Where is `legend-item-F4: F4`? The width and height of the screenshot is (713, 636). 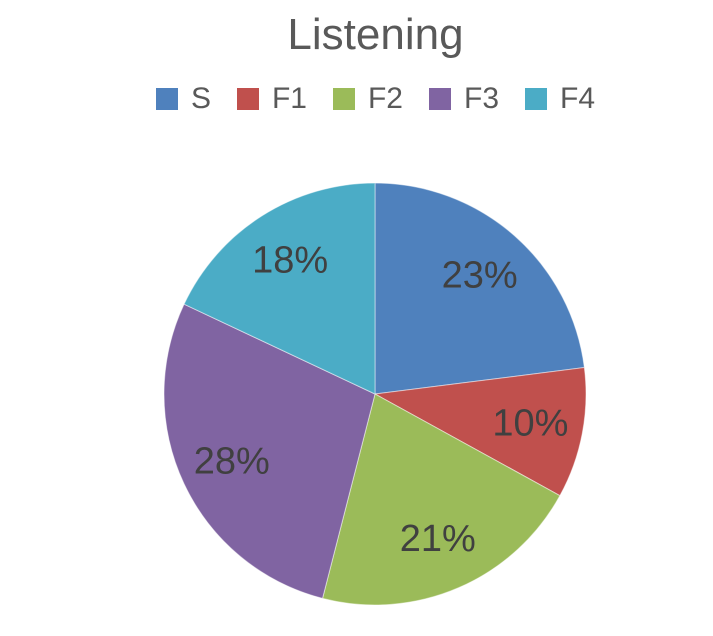
legend-item-F4: F4 is located at coordinates (560, 99).